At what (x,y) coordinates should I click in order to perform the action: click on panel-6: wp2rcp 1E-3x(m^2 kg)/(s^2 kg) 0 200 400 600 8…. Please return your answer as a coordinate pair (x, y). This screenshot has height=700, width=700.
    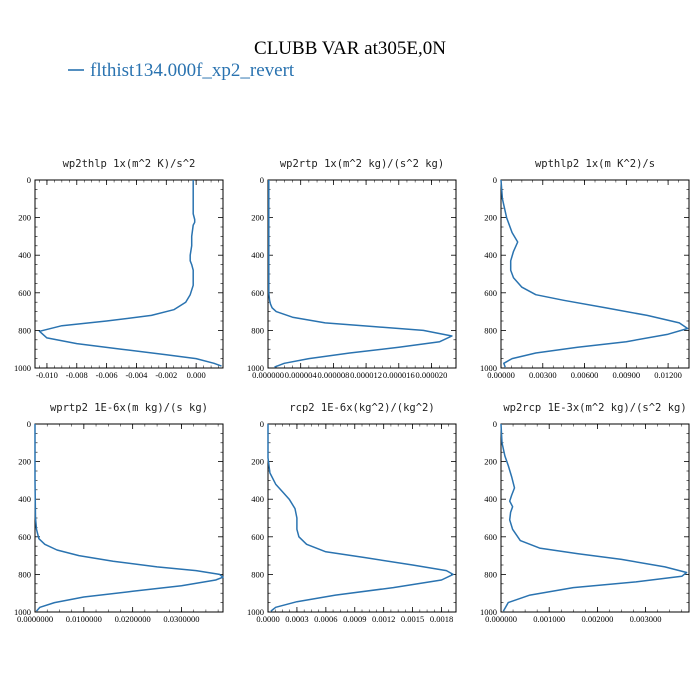
    Looking at the image, I should click on (585, 513).